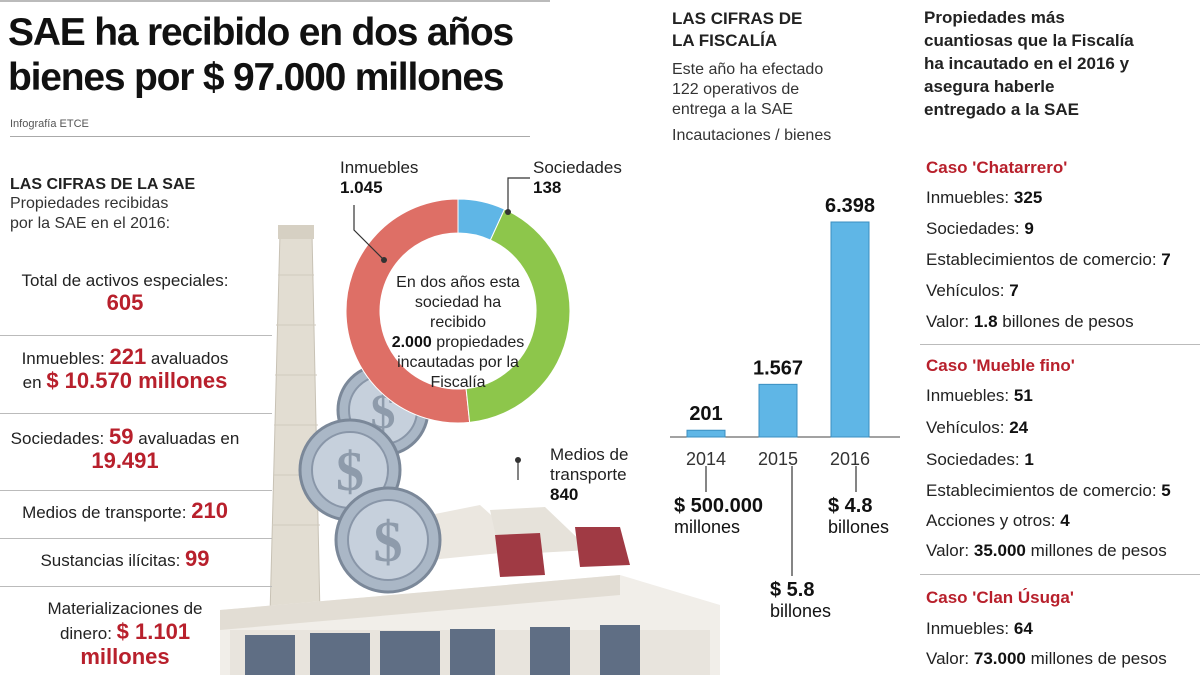 The width and height of the screenshot is (1200, 675). What do you see at coordinates (707, 527) in the screenshot?
I see `money-2014-unit: millones` at bounding box center [707, 527].